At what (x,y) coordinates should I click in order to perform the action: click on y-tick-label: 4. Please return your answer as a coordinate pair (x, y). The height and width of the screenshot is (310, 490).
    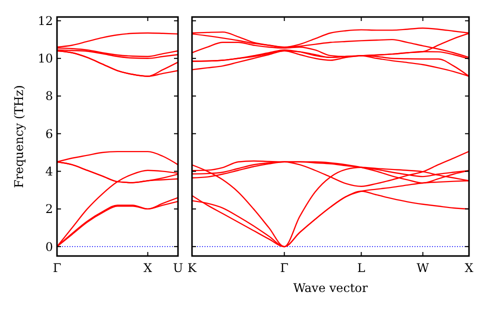
    Looking at the image, I should click on (49, 171).